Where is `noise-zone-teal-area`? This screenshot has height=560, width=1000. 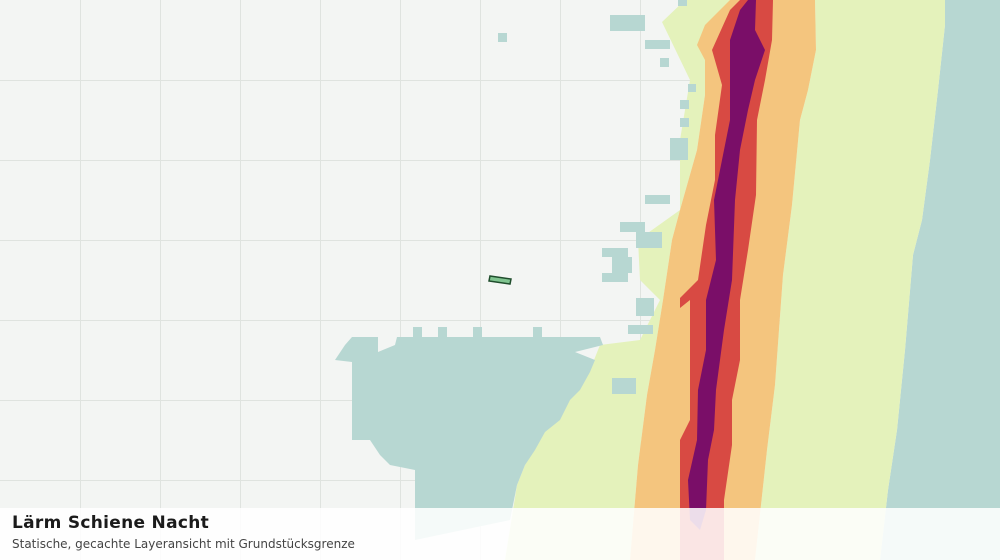 noise-zone-teal-area is located at coordinates (469, 438).